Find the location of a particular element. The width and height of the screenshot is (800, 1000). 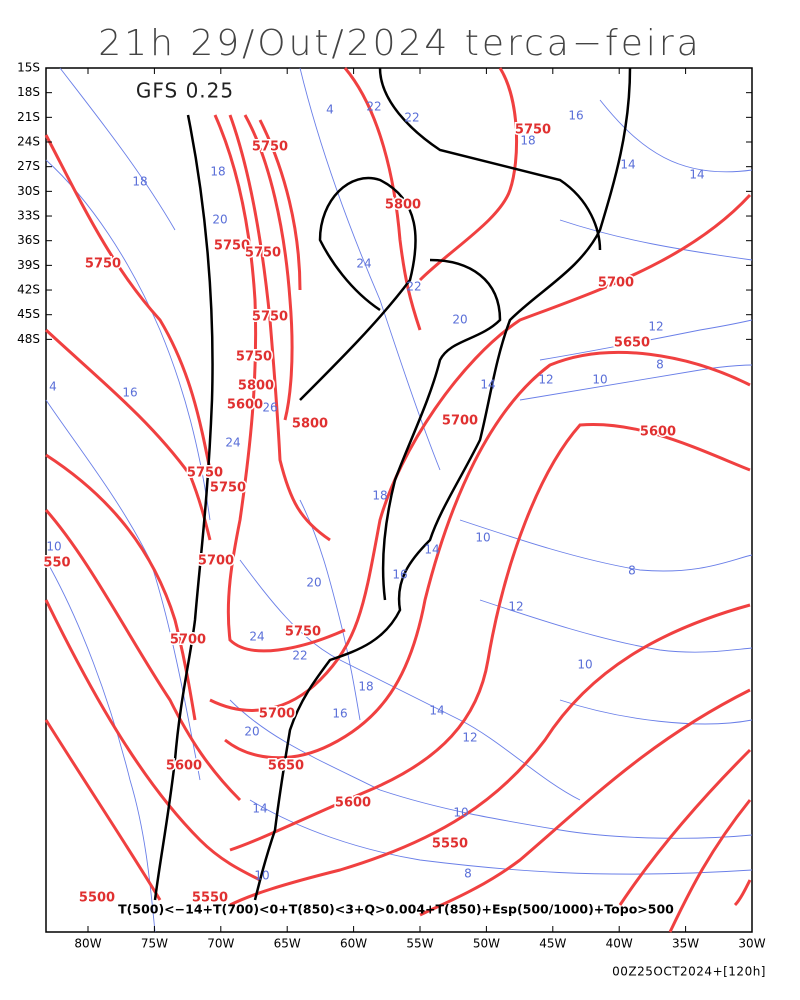

lat-label: 27S is located at coordinates (28, 166).